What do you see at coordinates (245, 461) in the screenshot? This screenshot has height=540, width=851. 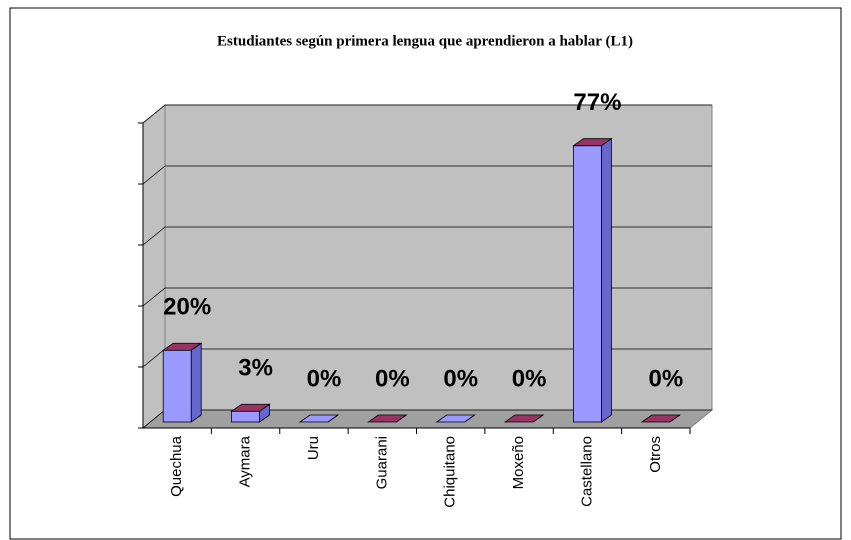 I see `x-tick-label: Aymara` at bounding box center [245, 461].